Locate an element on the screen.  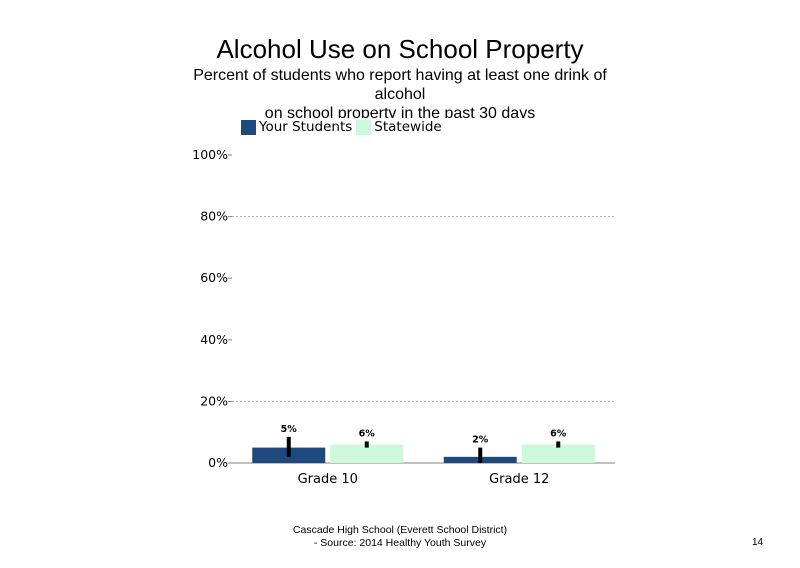
legend-label-statewide: Statewide is located at coordinates (408, 127).